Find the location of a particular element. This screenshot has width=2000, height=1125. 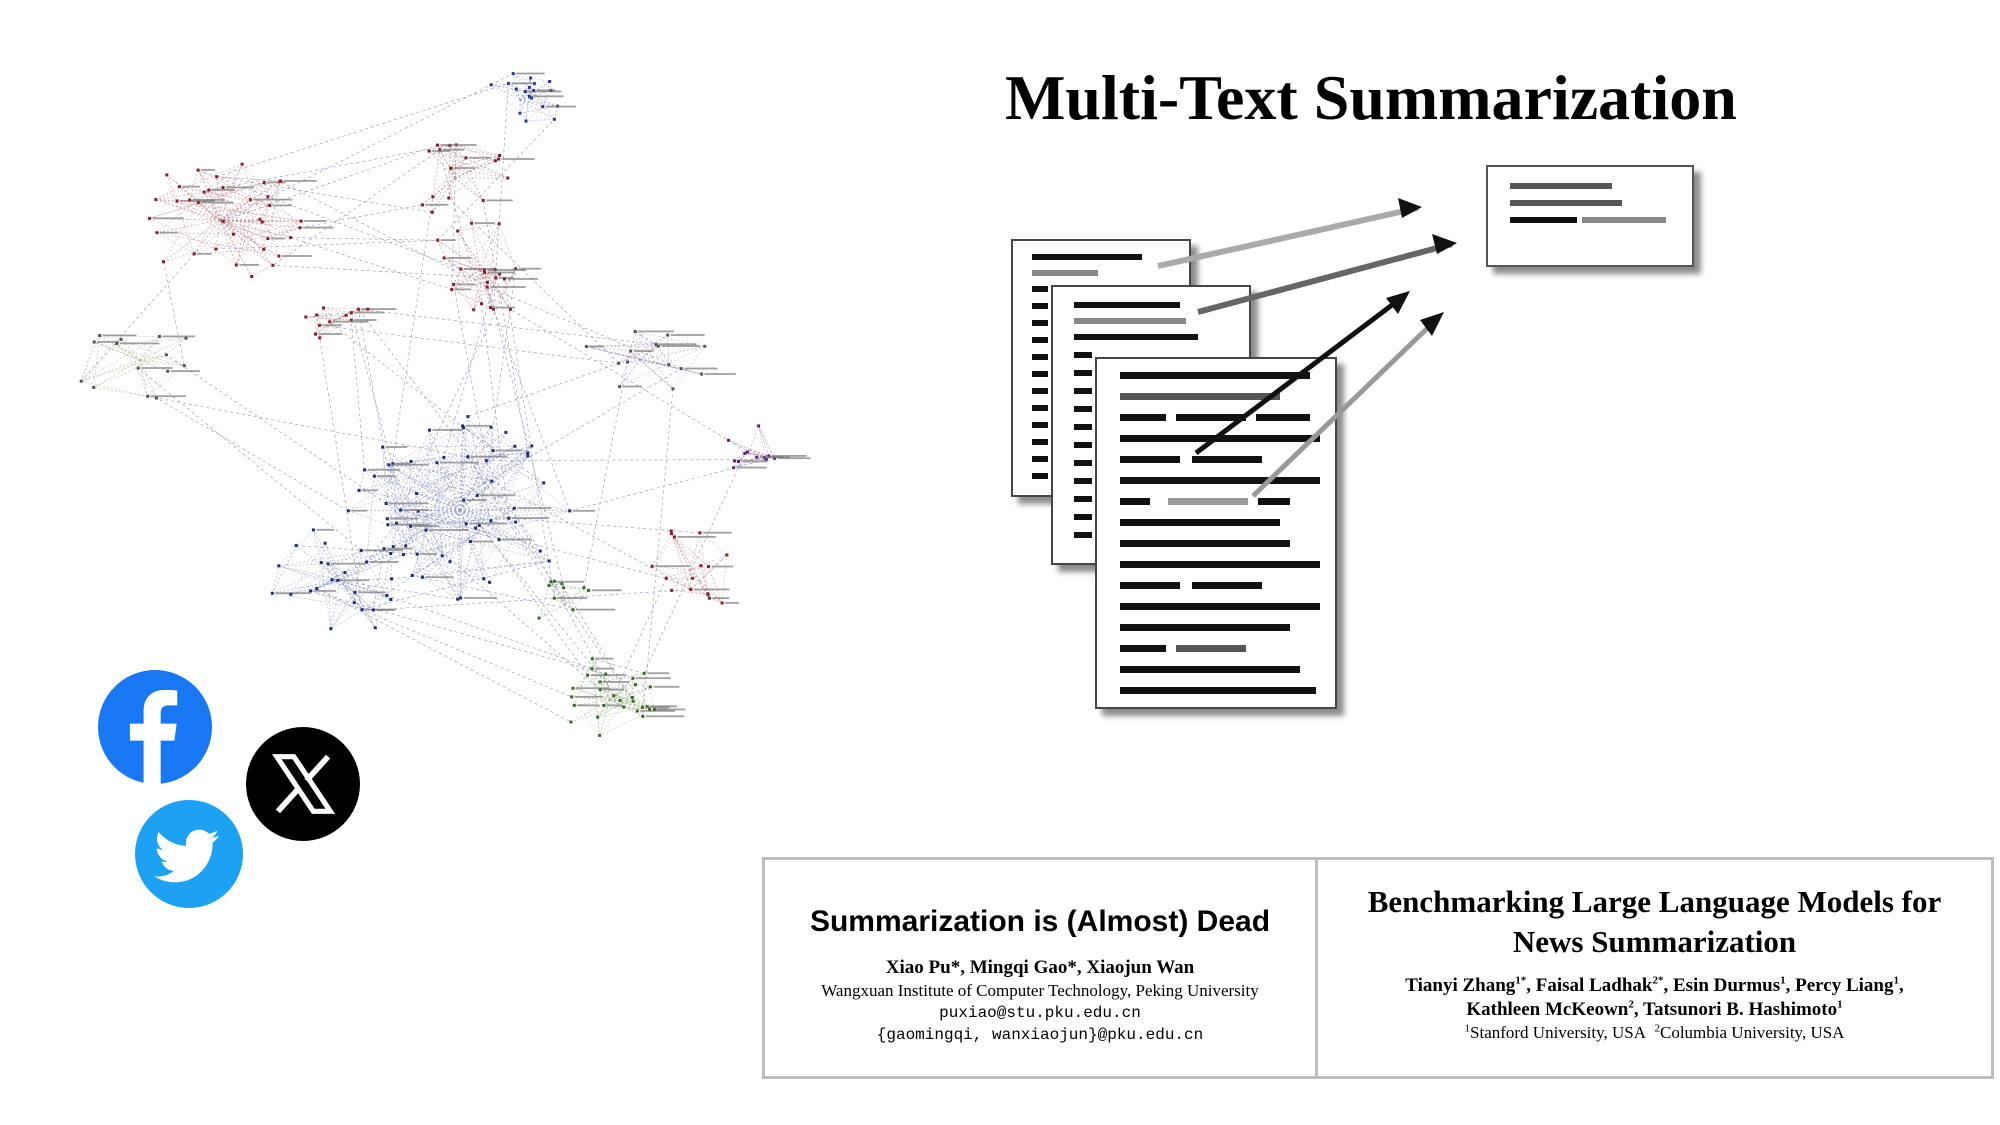

arrow-3-head is located at coordinates (1398, 302).